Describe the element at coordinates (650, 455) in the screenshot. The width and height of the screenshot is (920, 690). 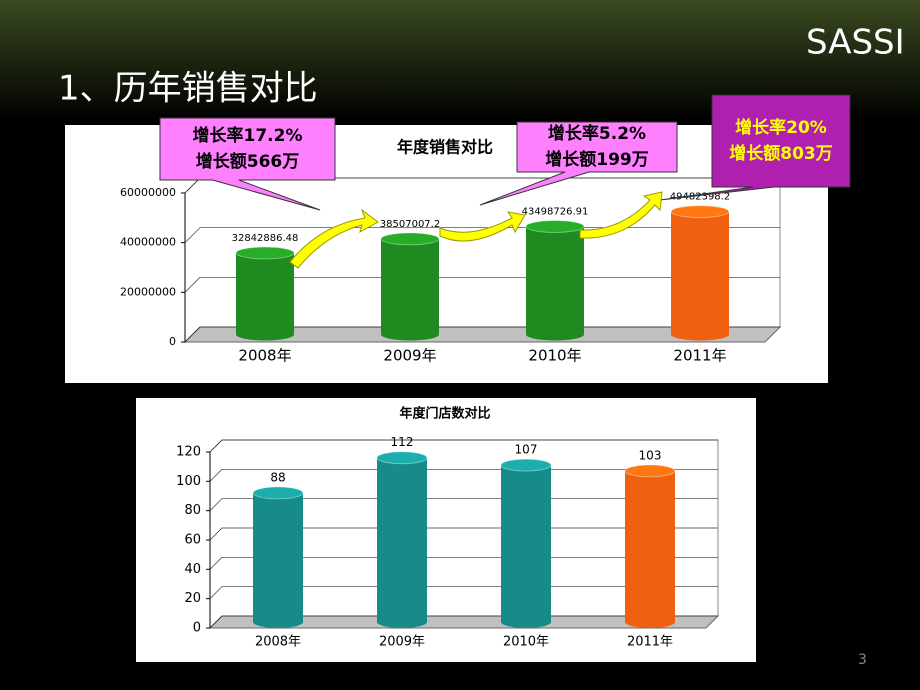
I see `value-label: 103` at that location.